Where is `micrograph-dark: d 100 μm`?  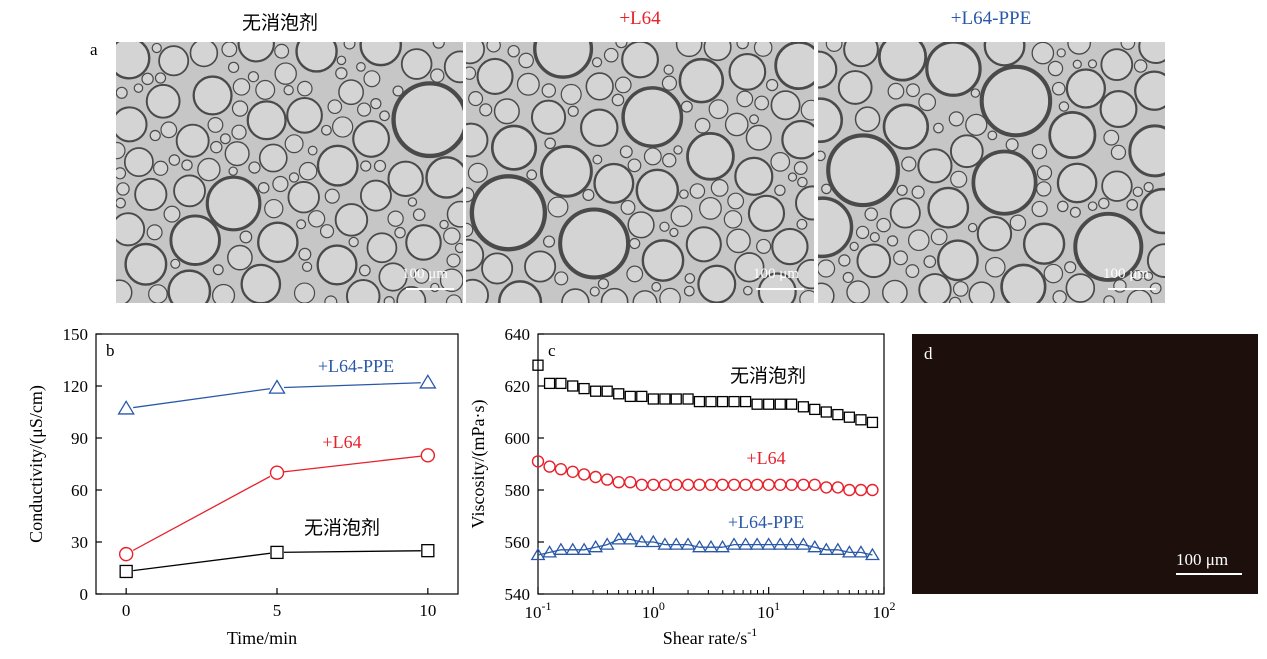
micrograph-dark: d 100 μm is located at coordinates (1085, 464).